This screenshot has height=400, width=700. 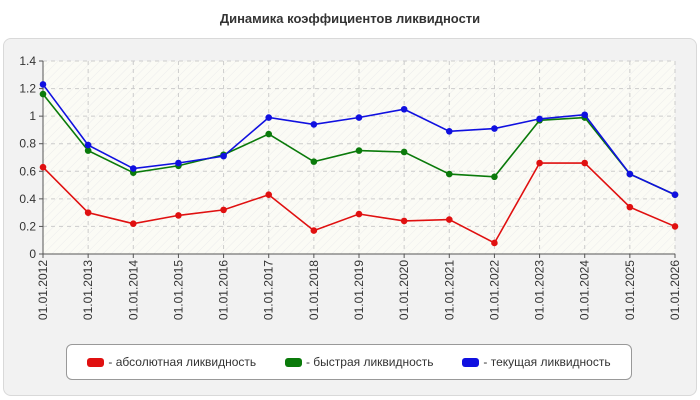 What do you see at coordinates (27, 199) in the screenshot?
I see `y-tick-label: 0.4` at bounding box center [27, 199].